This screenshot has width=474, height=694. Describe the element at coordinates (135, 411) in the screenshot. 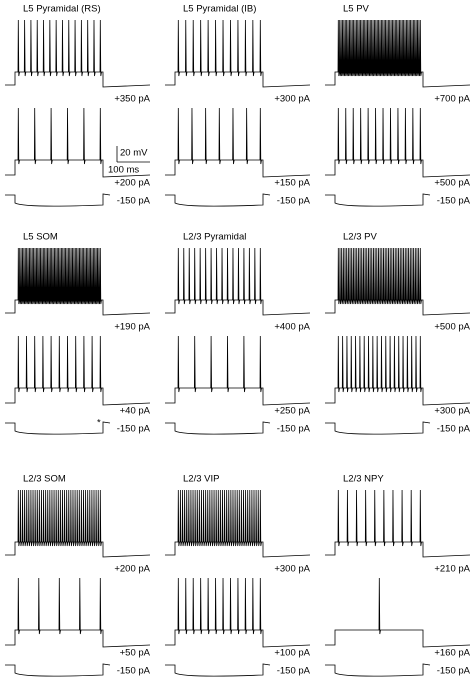

I see `current-label: +40 pA` at that location.